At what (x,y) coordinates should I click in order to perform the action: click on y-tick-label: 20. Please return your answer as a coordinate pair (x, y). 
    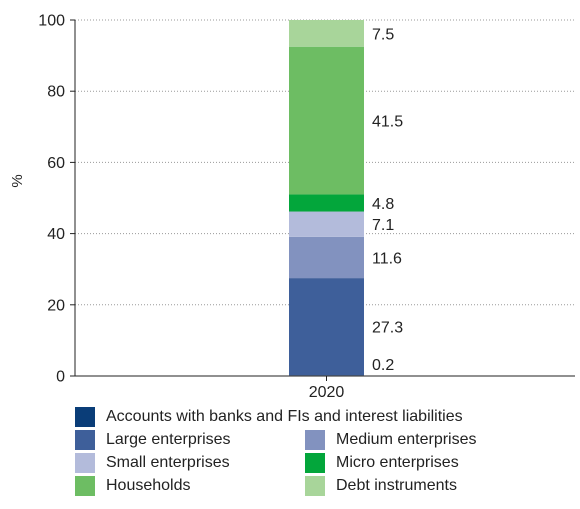
    Looking at the image, I should click on (56, 305).